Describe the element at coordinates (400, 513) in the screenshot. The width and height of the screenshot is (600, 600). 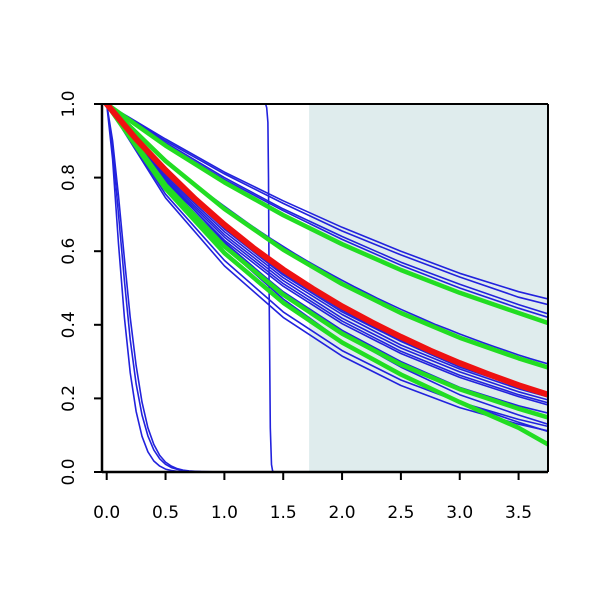
I see `x-tick-label: 2.5` at that location.